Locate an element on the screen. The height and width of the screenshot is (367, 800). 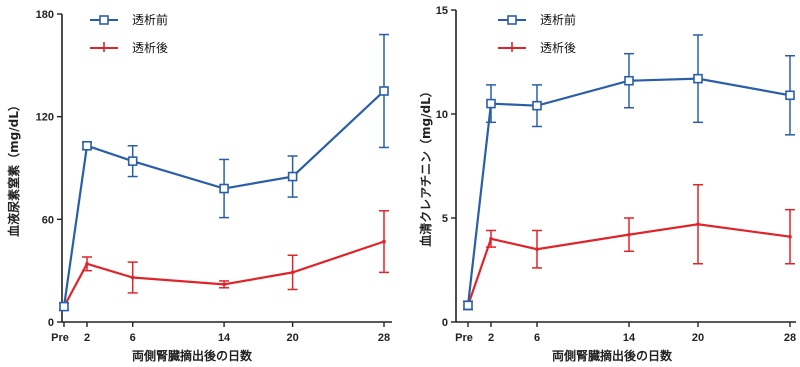
y-axis-title: 血液尿素窒素（mg/dL） is located at coordinates (13, 168).